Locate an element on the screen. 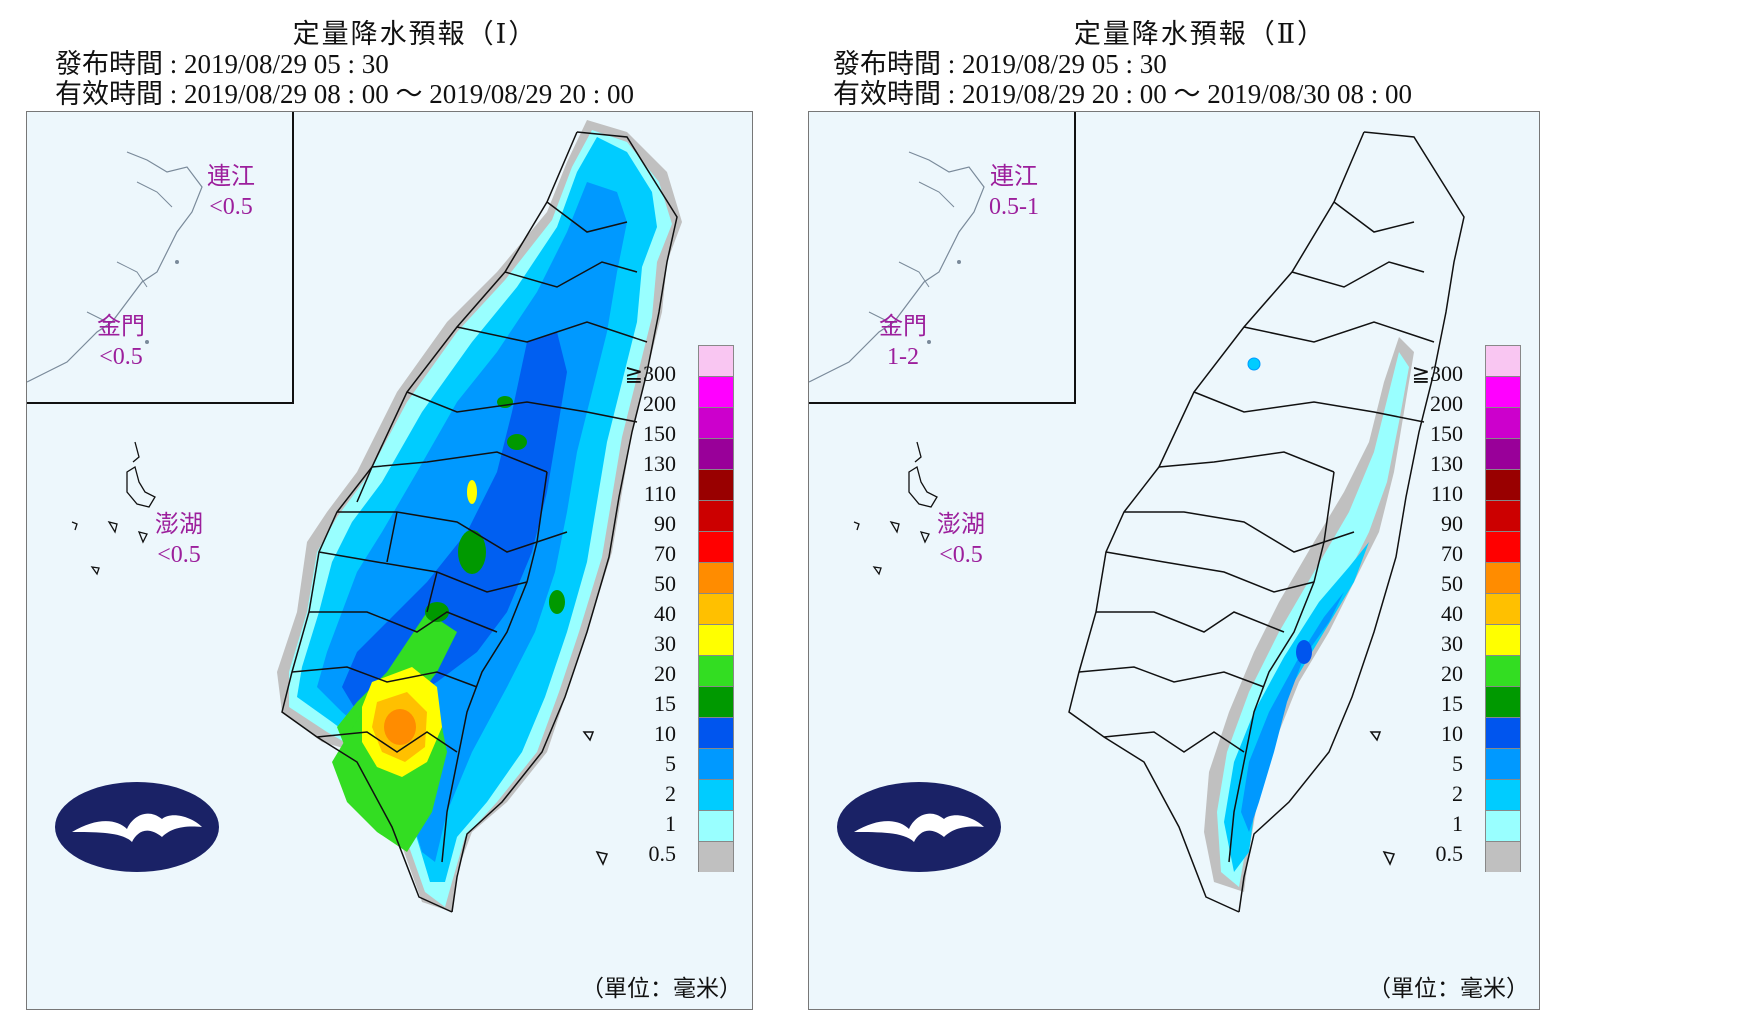  outlying-islands-inset: 連江 0.5-1 金門 1-2 is located at coordinates (942, 258).